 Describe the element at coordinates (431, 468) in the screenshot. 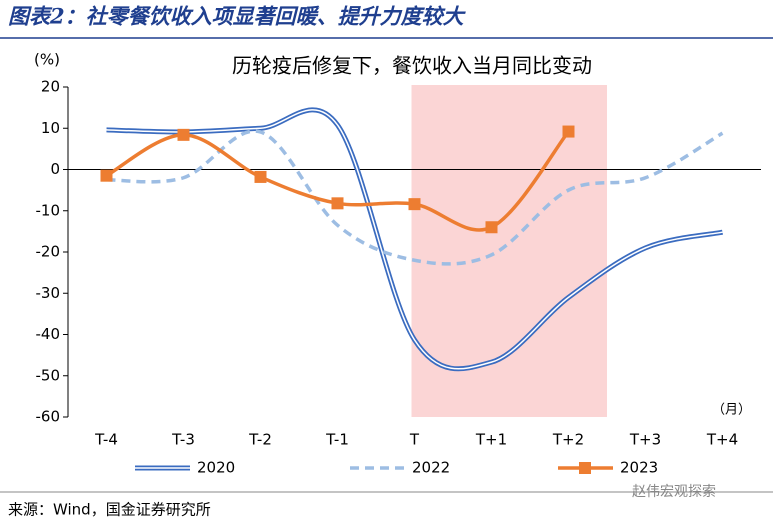

I see `legend-label: 2022` at that location.